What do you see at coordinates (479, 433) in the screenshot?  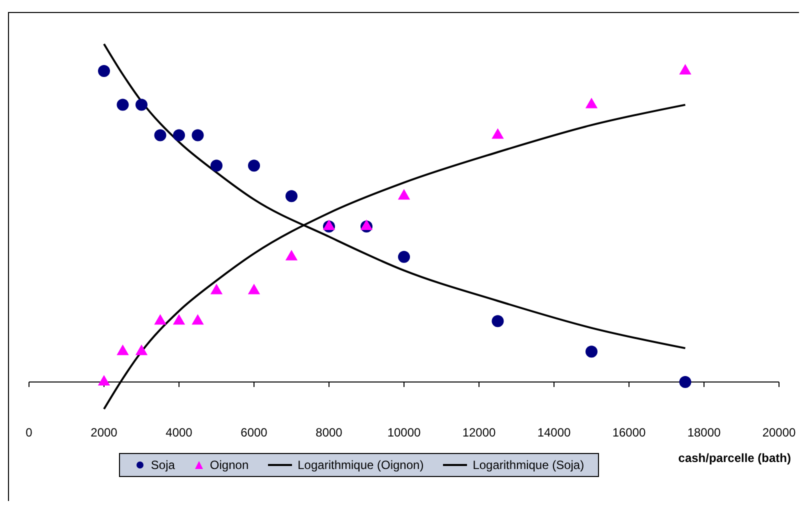 I see `x-tick-label: 12000` at bounding box center [479, 433].